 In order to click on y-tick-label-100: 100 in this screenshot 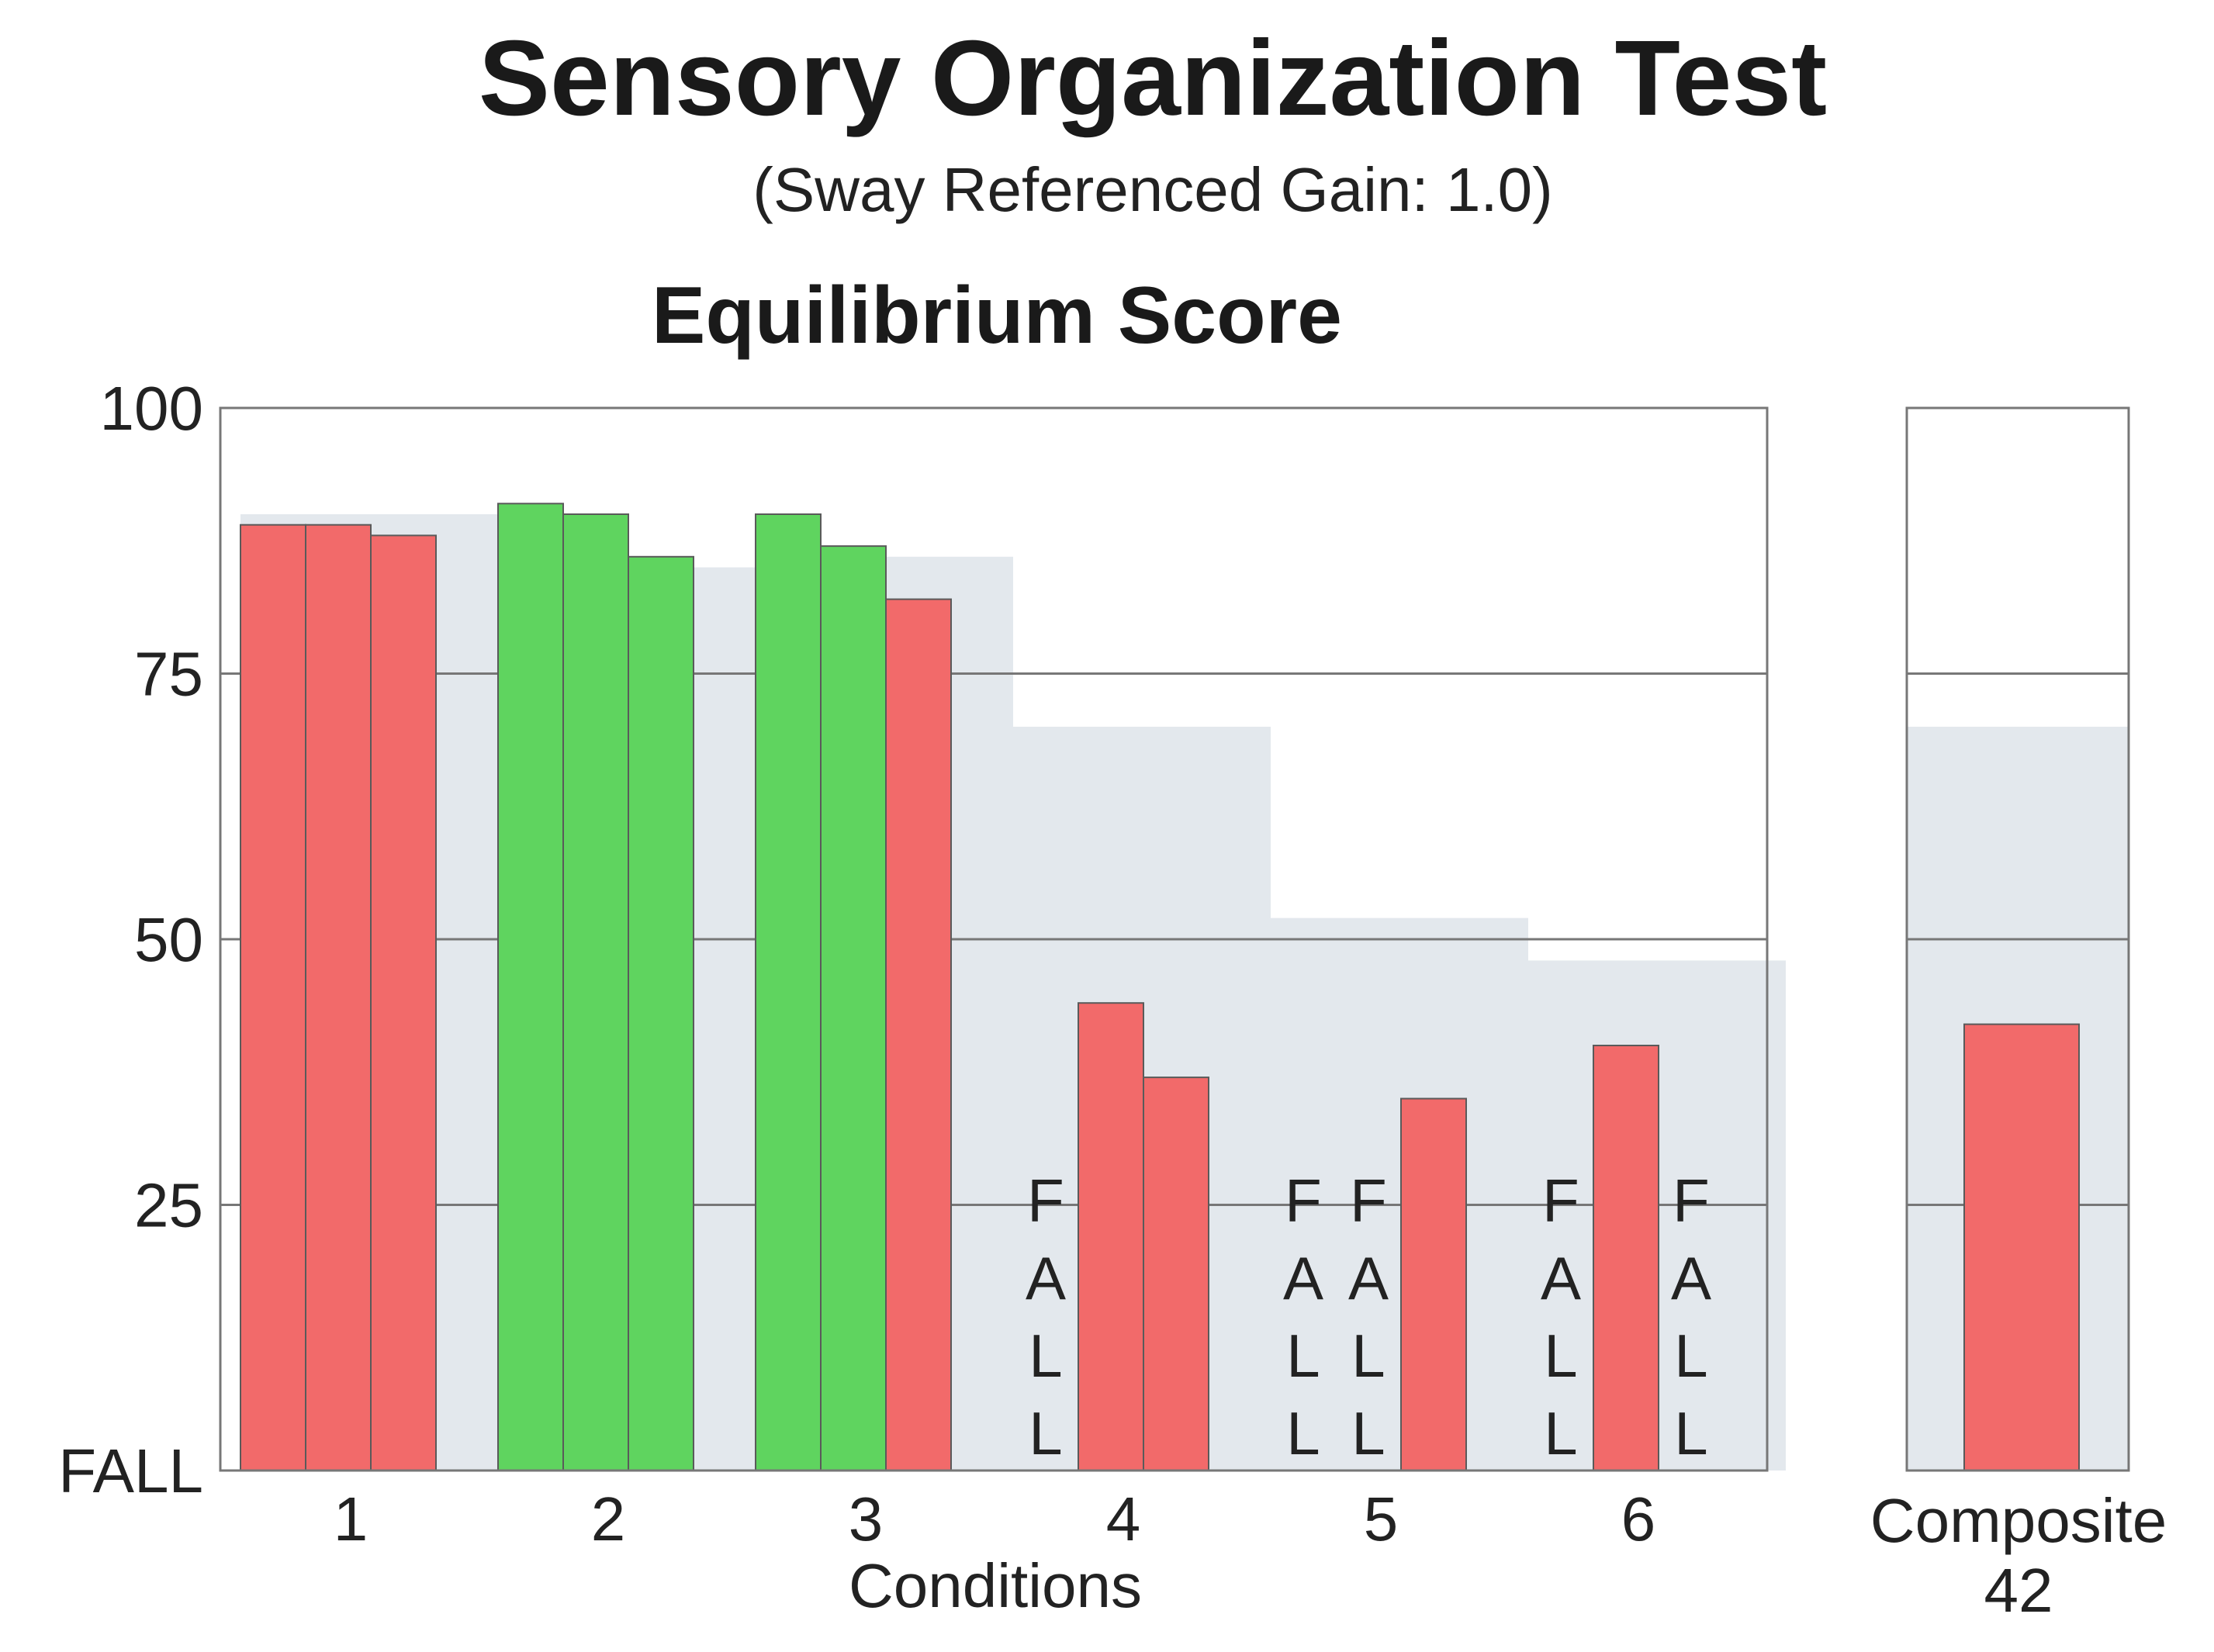, I will do `click(151, 408)`.